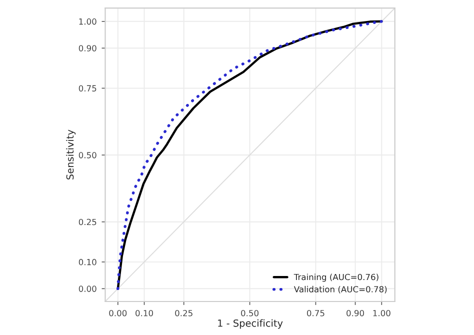  Describe the element at coordinates (250, 324) in the screenshot. I see `x-axis-title: 1 - Specificity` at that location.